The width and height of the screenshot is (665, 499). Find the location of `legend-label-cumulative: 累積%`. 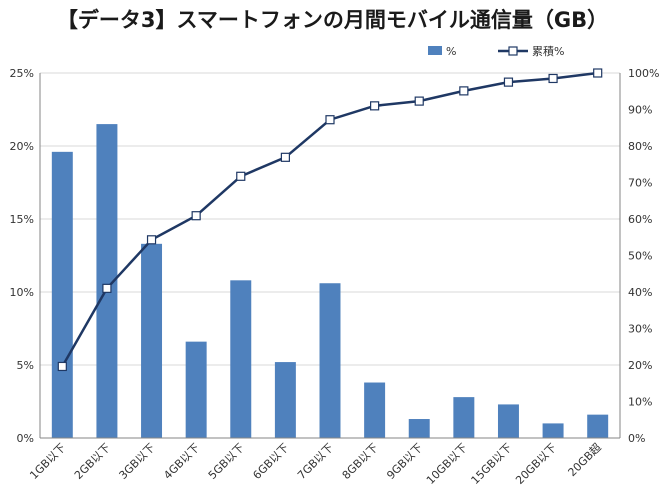

legend-label-cumulative: 累積% is located at coordinates (548, 51).